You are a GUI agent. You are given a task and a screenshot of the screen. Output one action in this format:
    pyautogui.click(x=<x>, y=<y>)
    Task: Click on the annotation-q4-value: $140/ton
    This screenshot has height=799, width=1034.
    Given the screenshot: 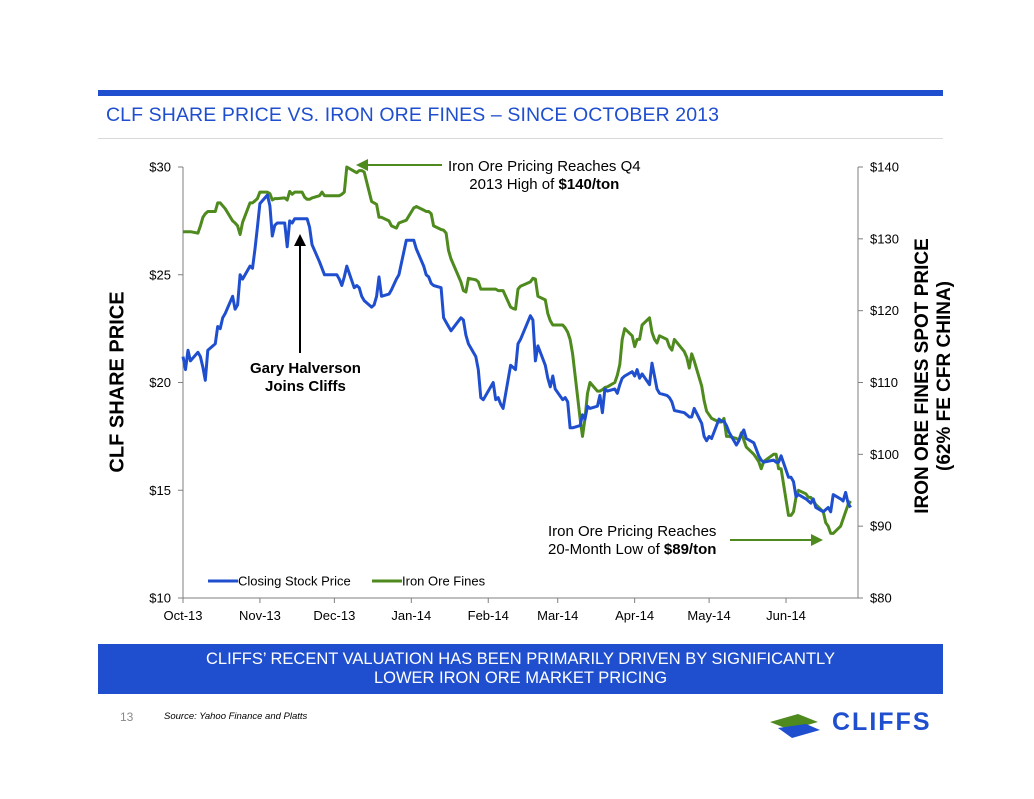 What is the action you would take?
    pyautogui.click(x=589, y=184)
    